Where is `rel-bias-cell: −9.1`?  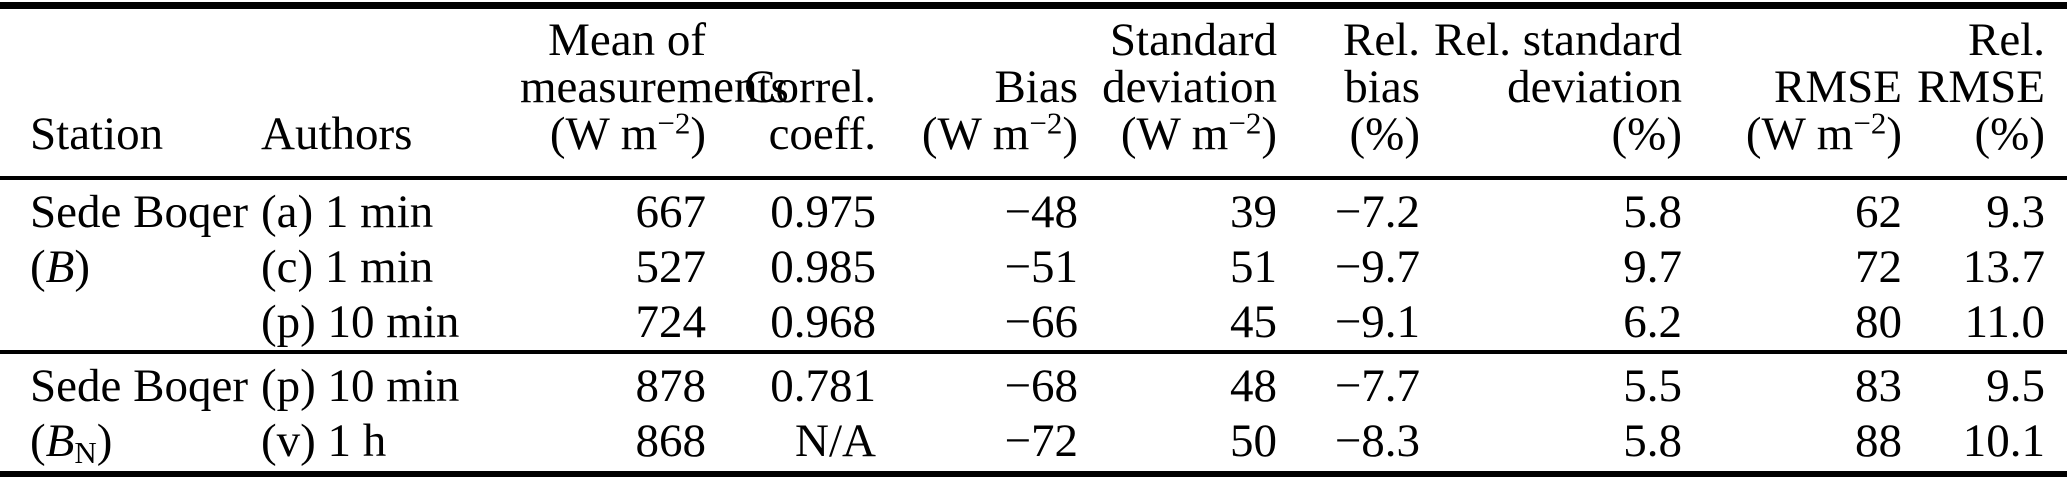
rel-bias-cell: −9.1 is located at coordinates (1377, 322).